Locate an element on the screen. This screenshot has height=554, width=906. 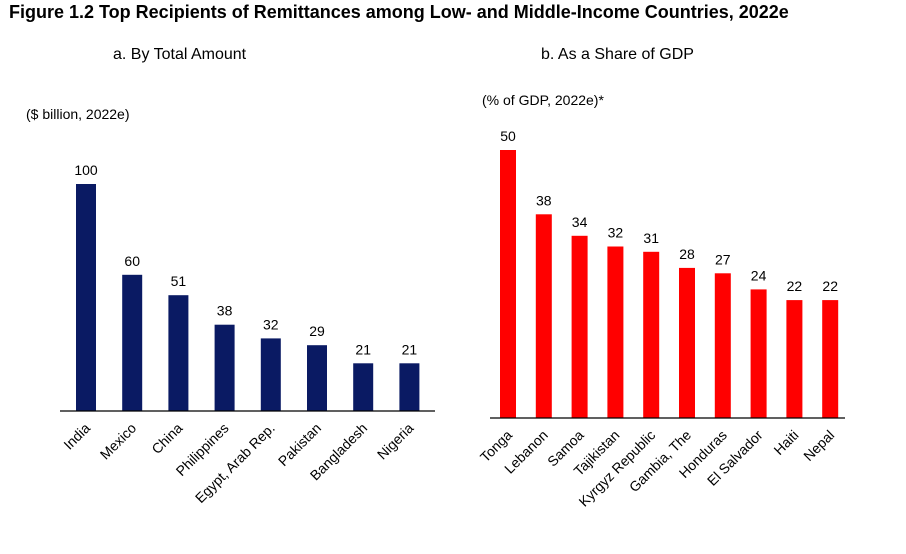
data-label-a-2: 60 is located at coordinates (132, 261).